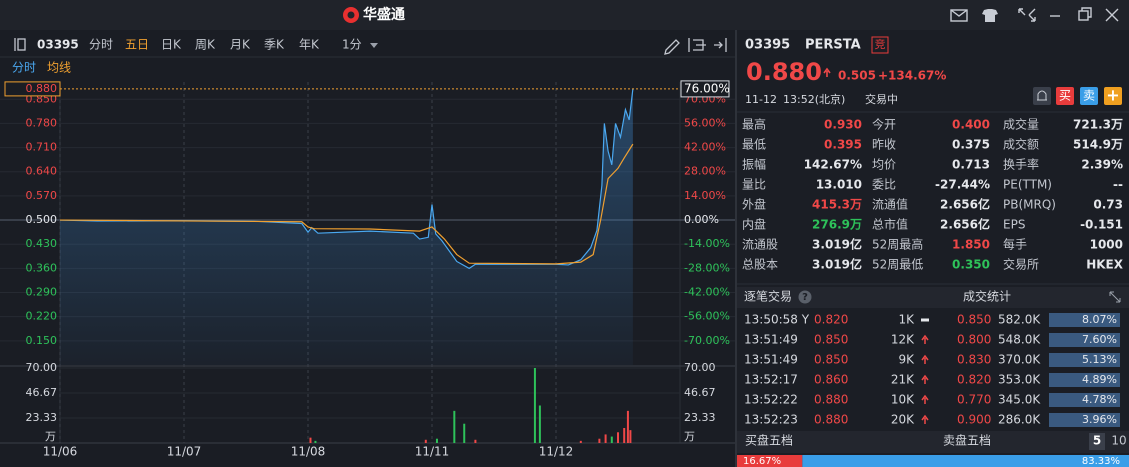 Image resolution: width=1129 pixels, height=467 pixels. What do you see at coordinates (240, 45) in the screenshot?
I see `period-tab: 月K` at bounding box center [240, 45].